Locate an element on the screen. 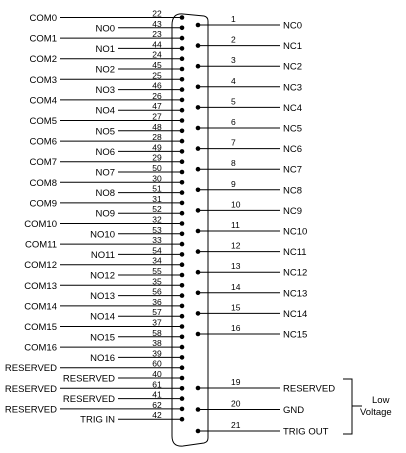 The height and width of the screenshot is (453, 406). pin-3-nc2-number: 3 is located at coordinates (233, 60).